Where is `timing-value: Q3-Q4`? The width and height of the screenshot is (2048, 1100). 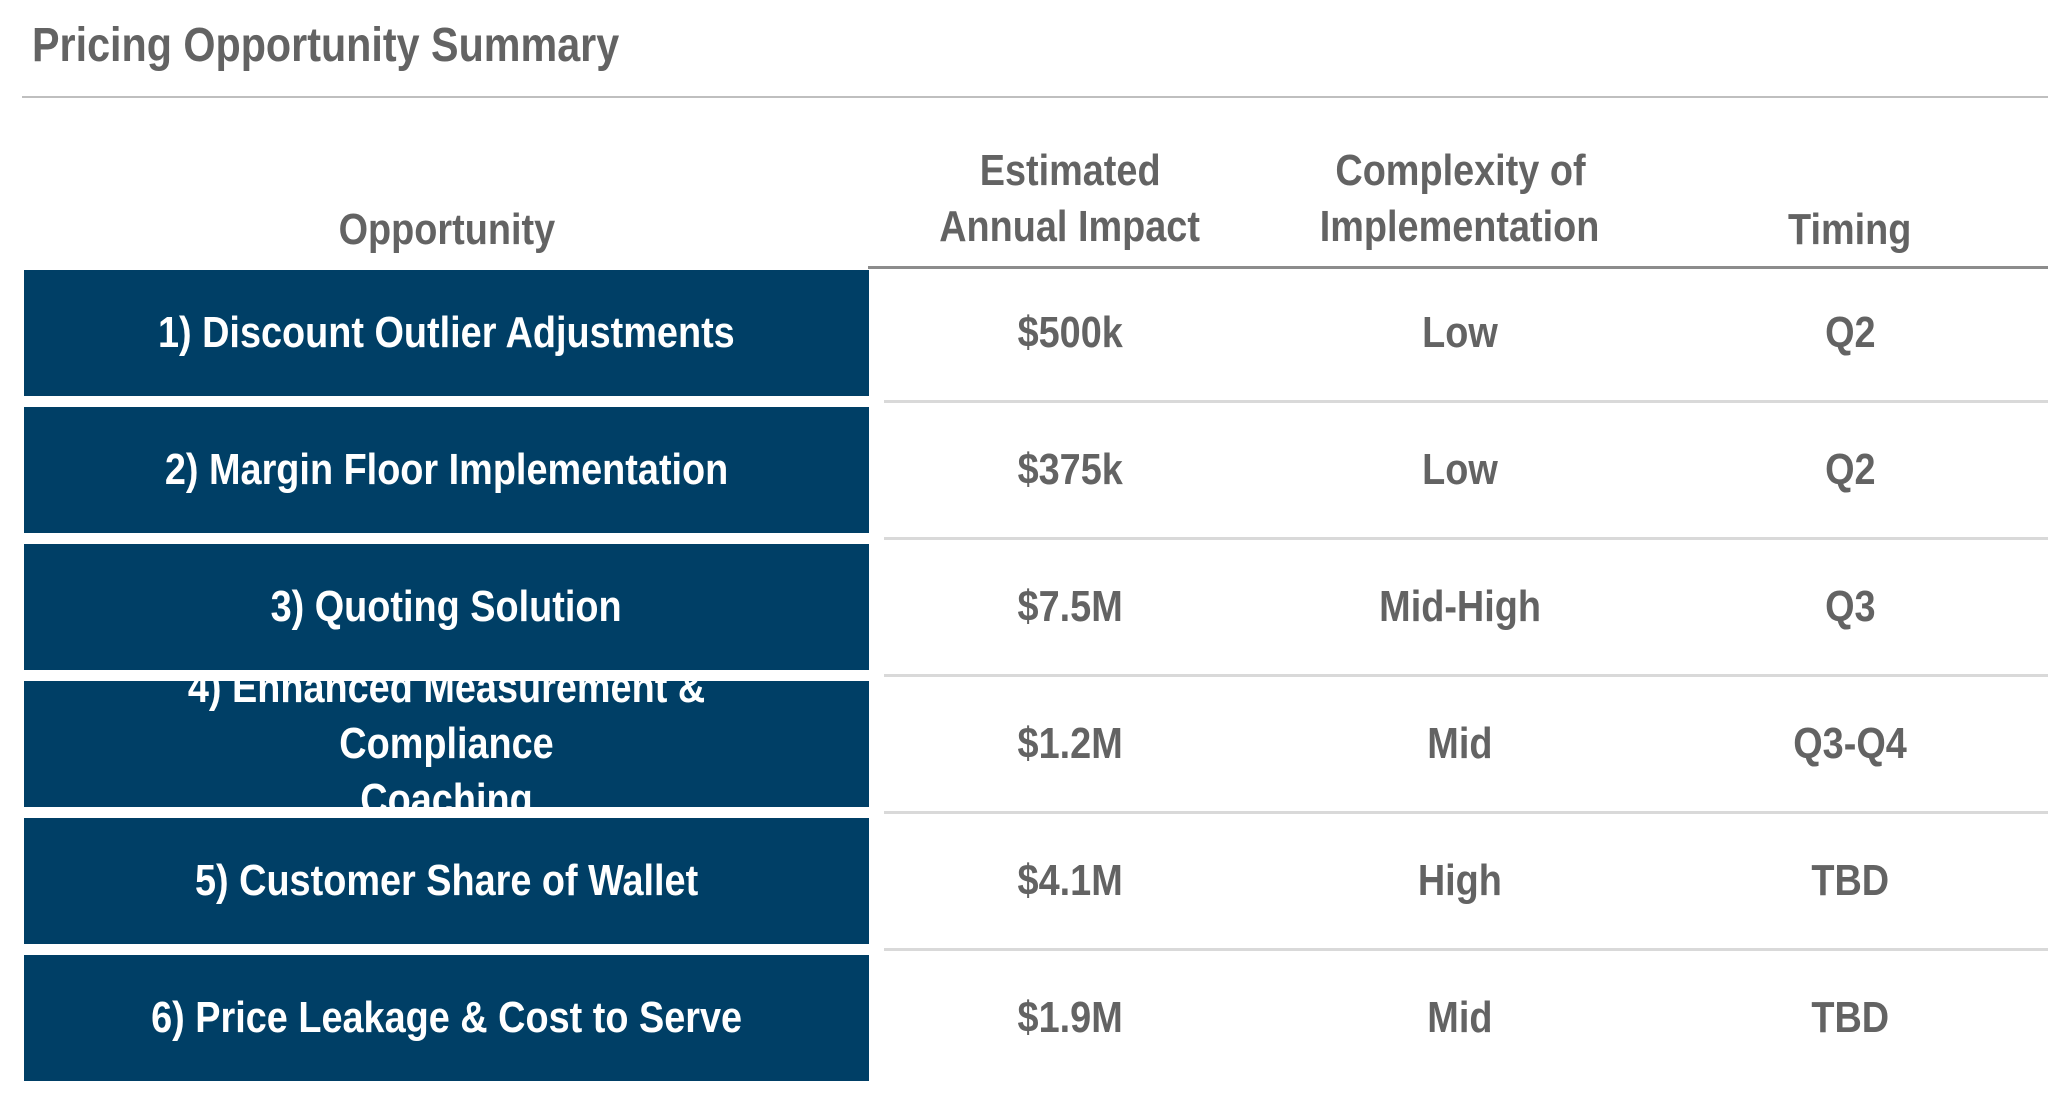
timing-value: Q3-Q4 is located at coordinates (1850, 743).